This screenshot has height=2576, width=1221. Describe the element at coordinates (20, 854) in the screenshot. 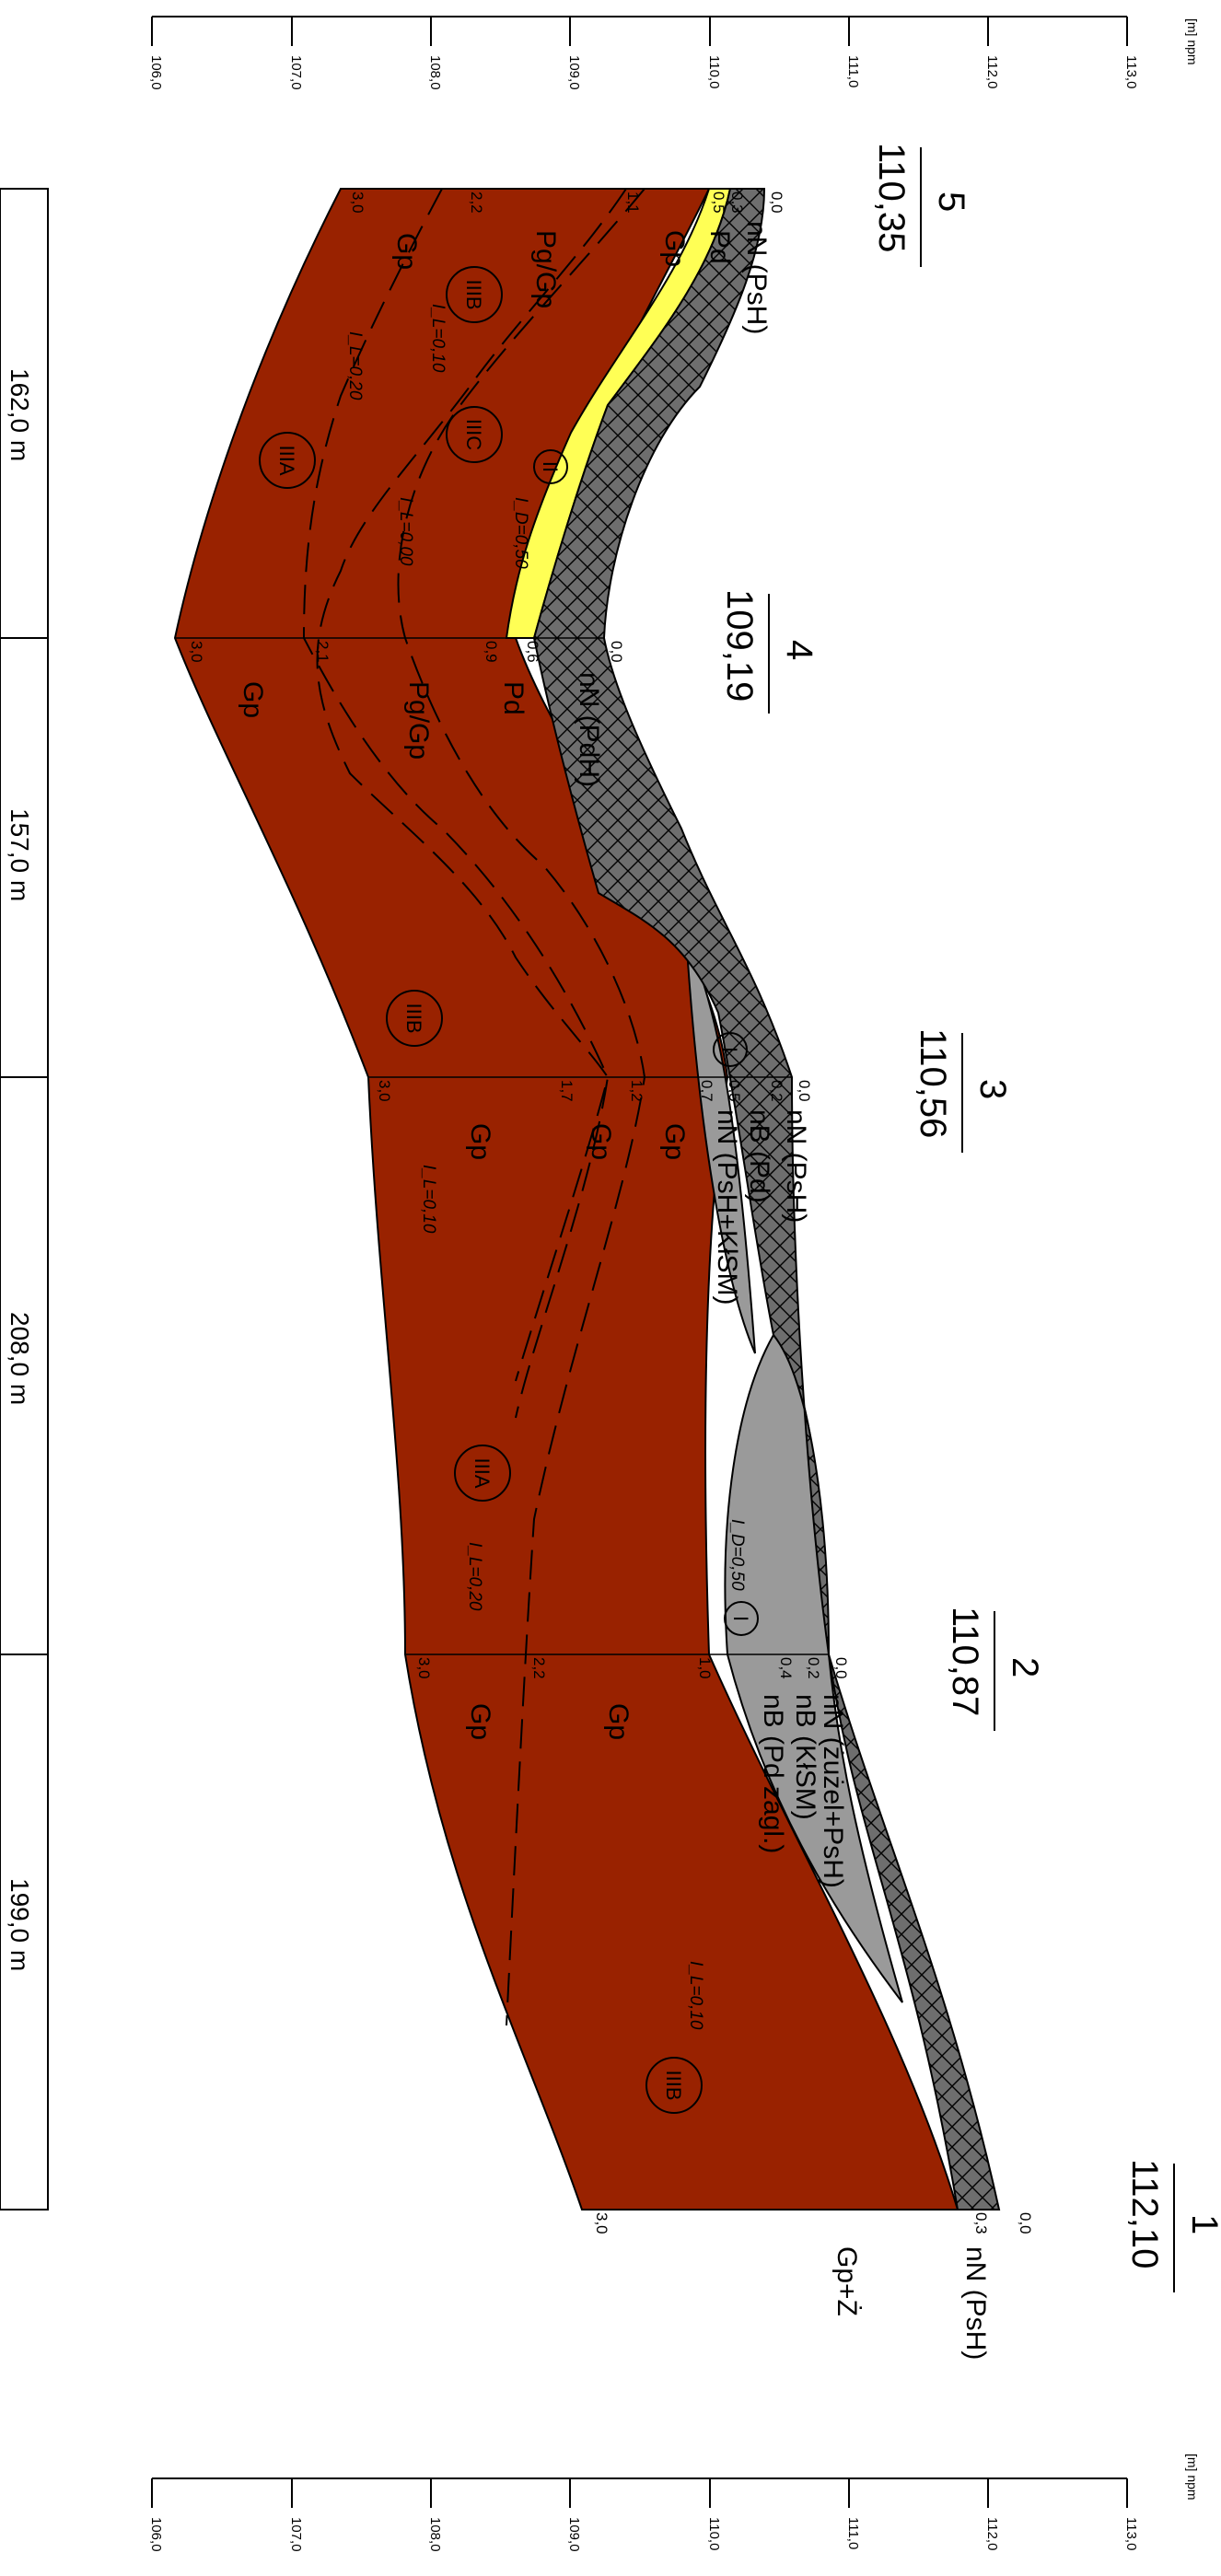

I see `distance-label: 157,0 m` at that location.